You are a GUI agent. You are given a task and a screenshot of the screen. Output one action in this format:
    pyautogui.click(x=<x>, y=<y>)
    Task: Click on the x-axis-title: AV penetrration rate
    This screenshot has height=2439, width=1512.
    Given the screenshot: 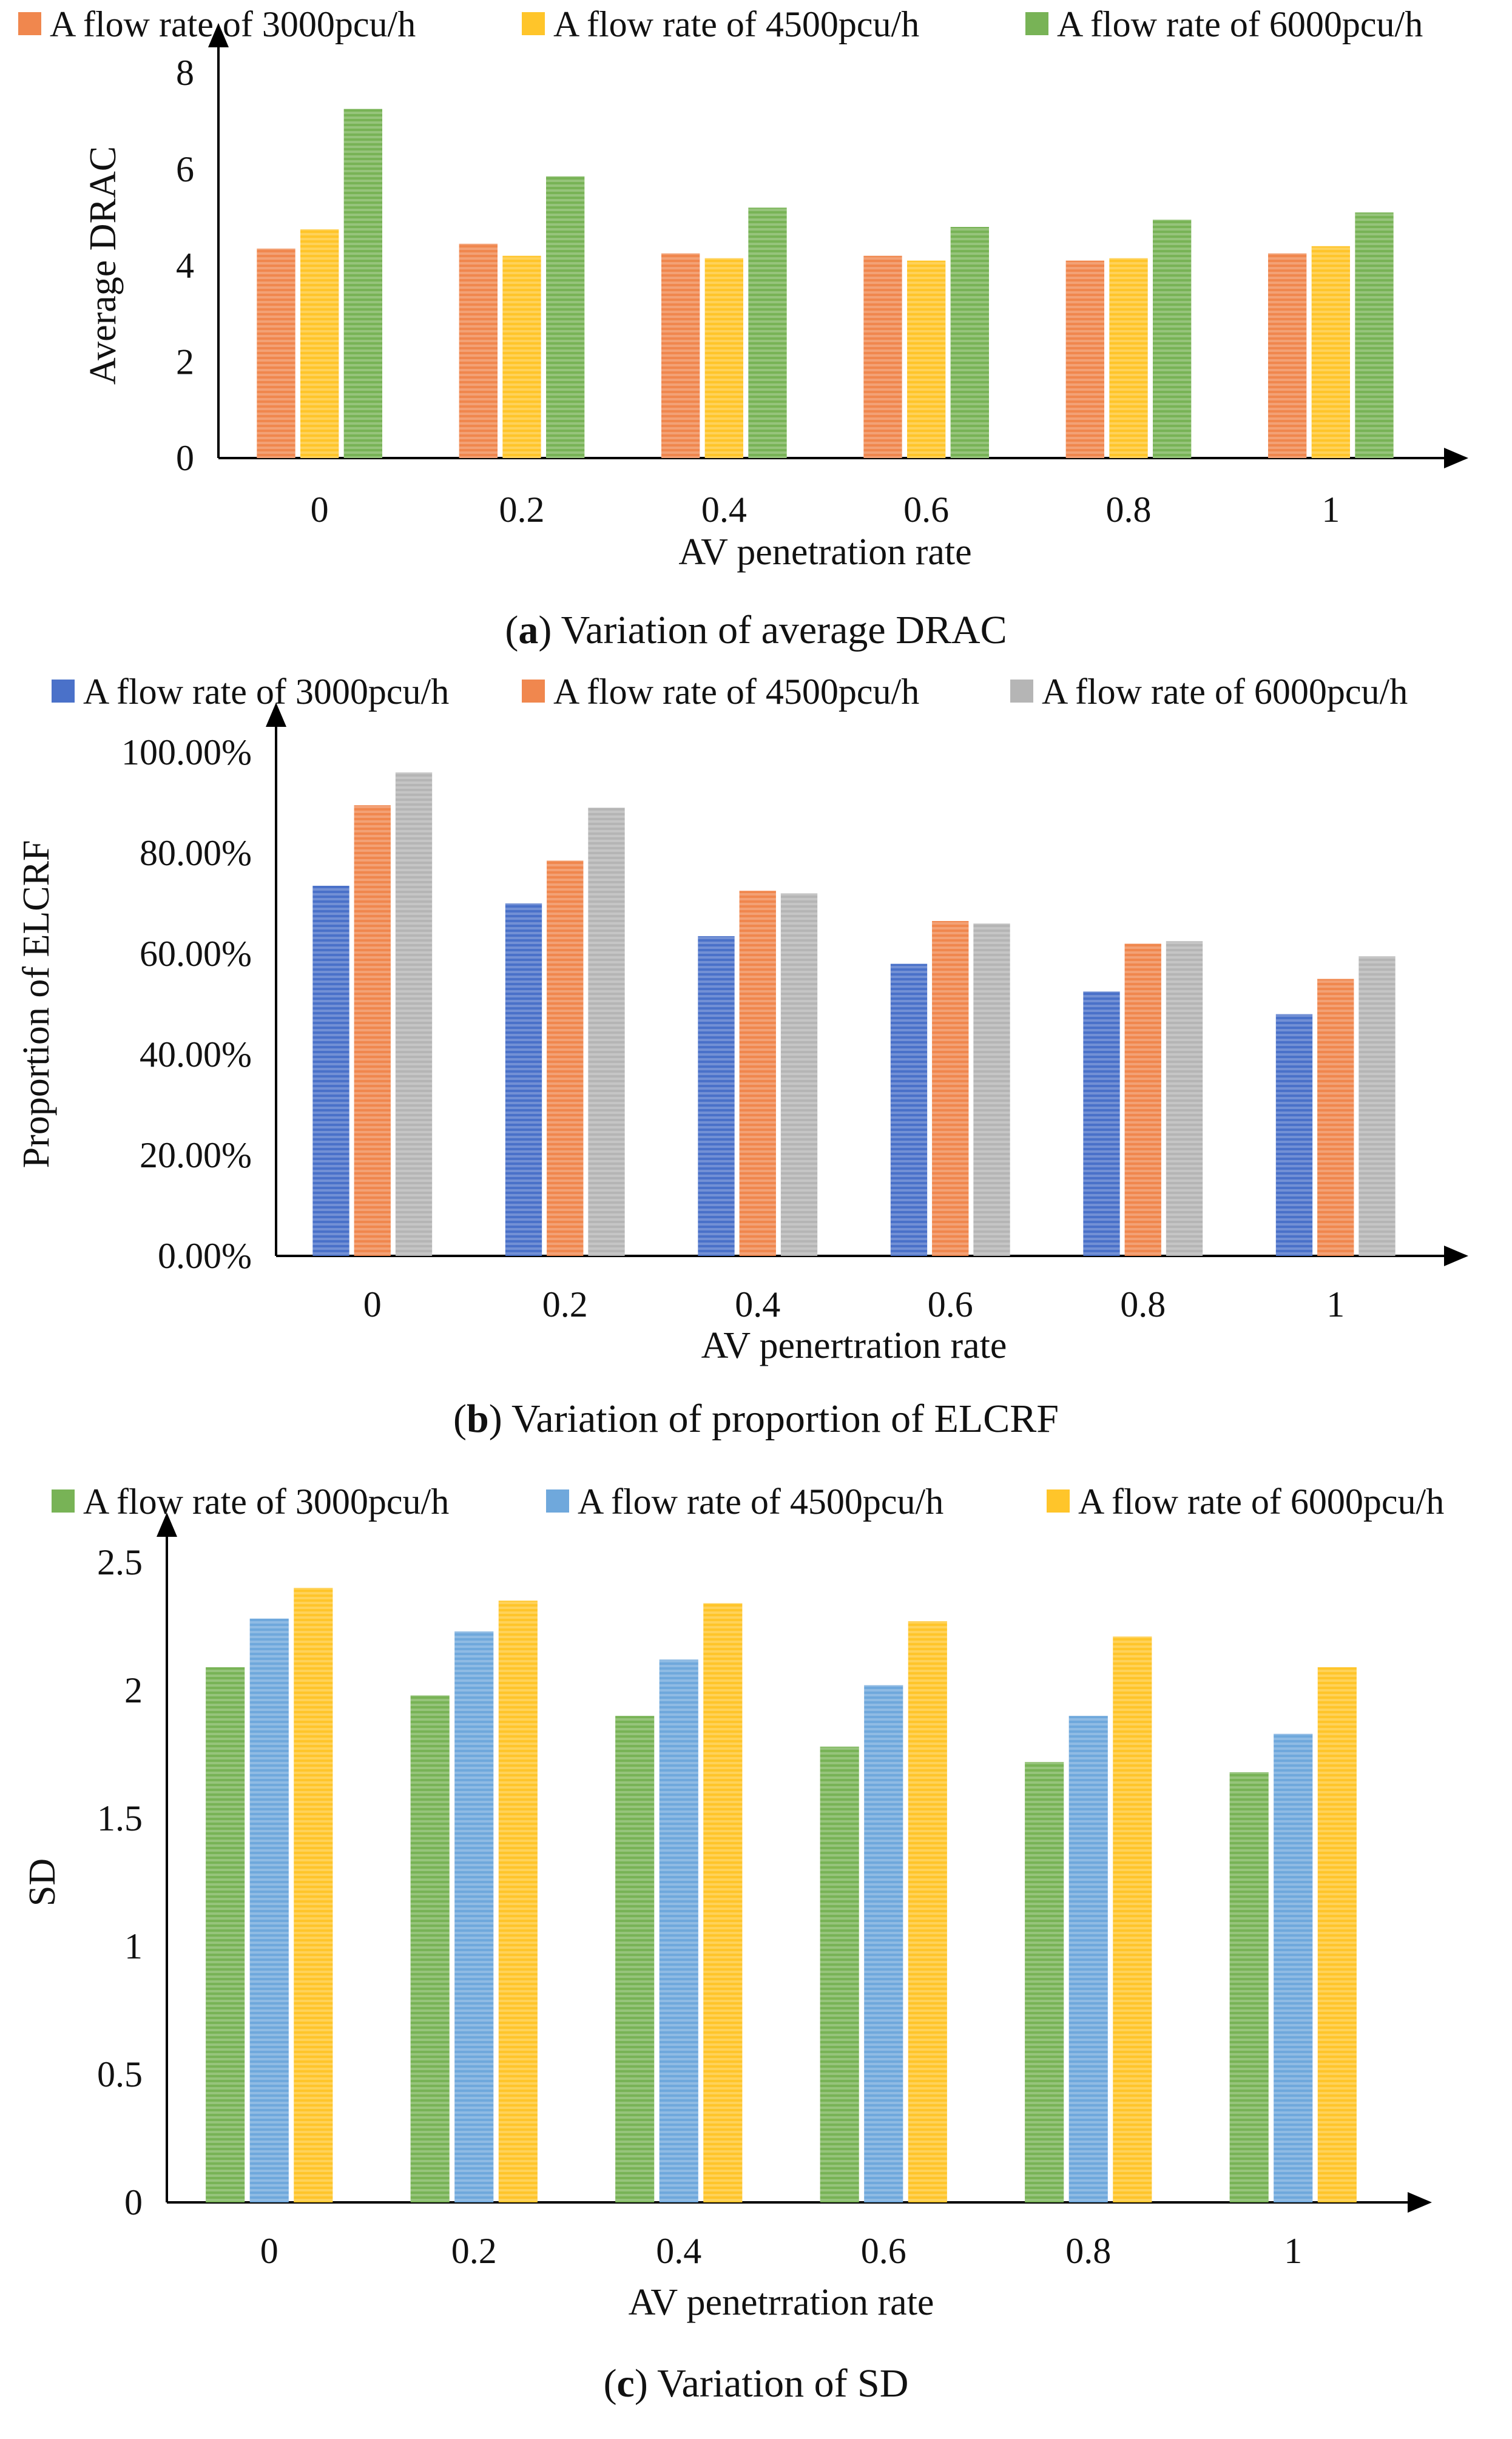 What is the action you would take?
    pyautogui.click(x=782, y=2302)
    